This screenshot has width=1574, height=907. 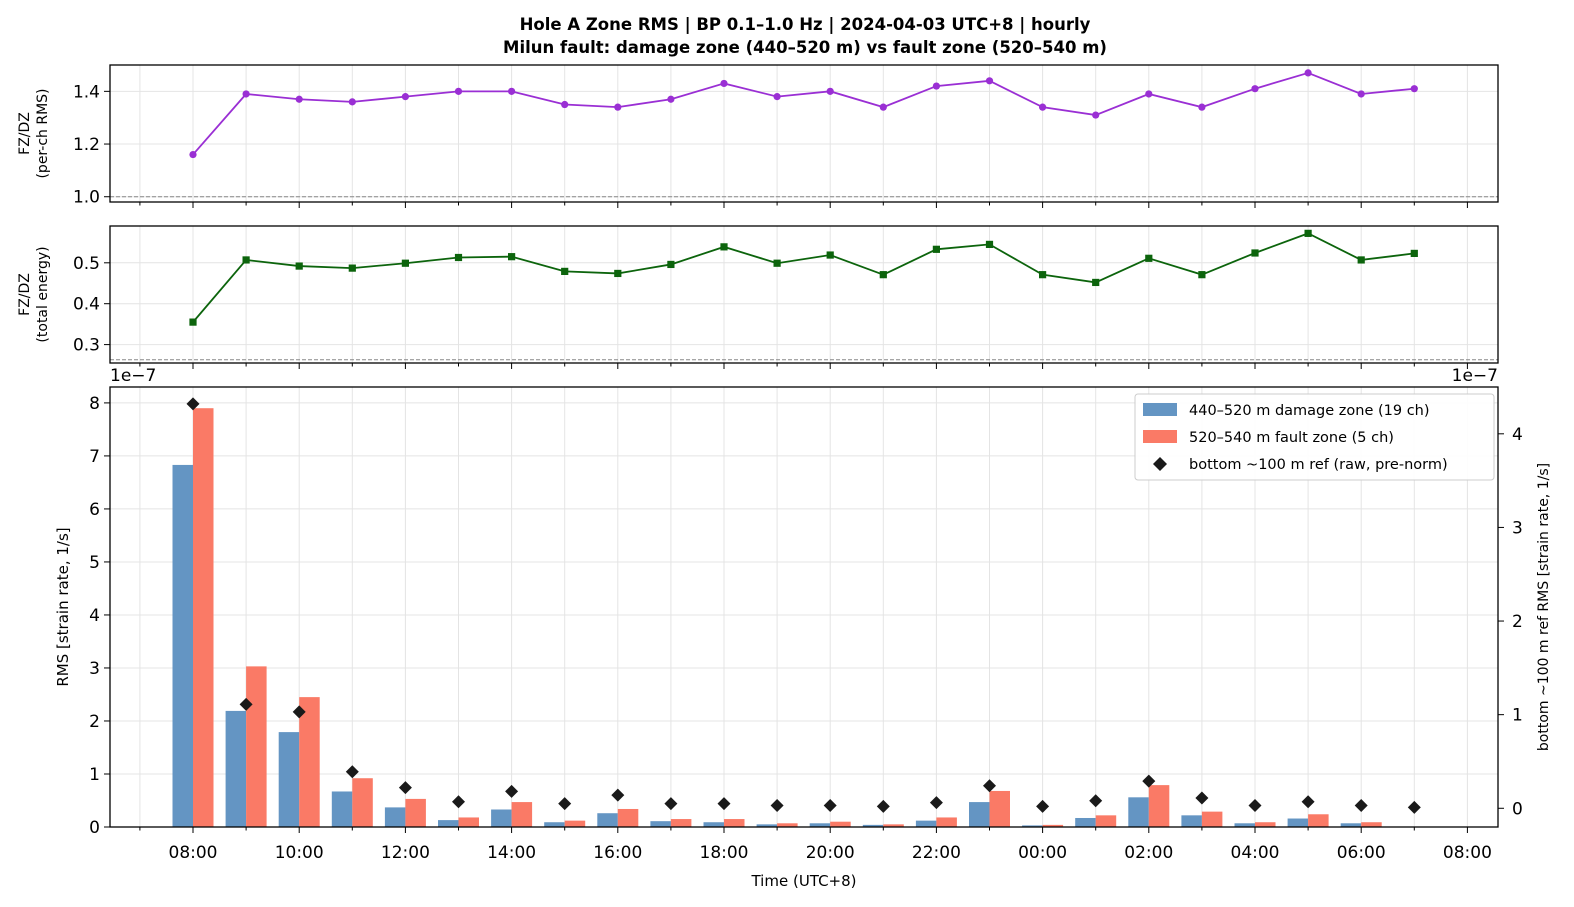 What do you see at coordinates (1517, 435) in the screenshot?
I see `right-y-tick-label: 4` at bounding box center [1517, 435].